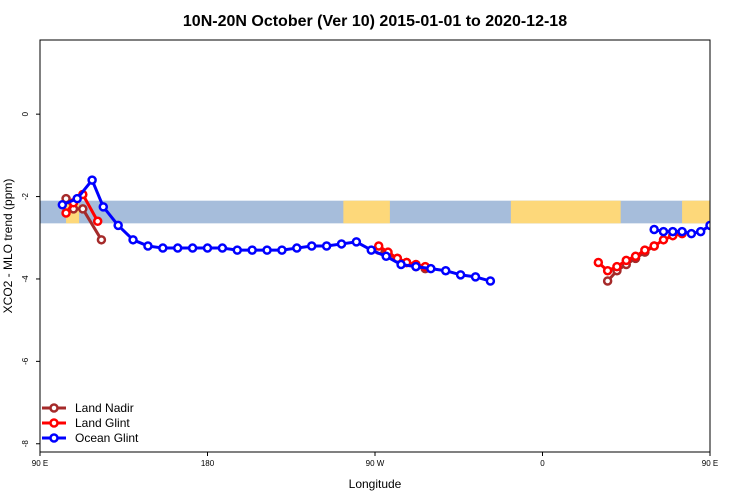  I want to click on legend-marker-land-nadir, so click(54, 408).